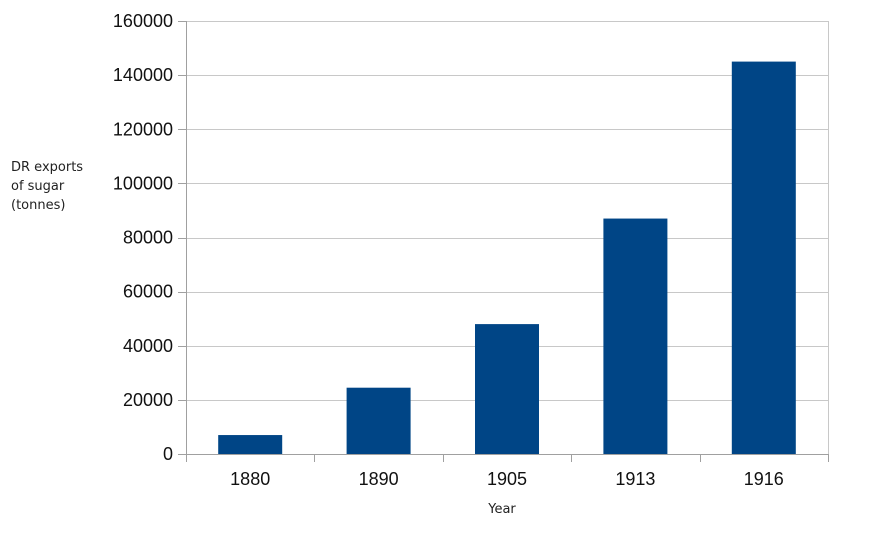 This screenshot has width=875, height=535. I want to click on y-axis-label-line-3: (tonnes), so click(38, 205).